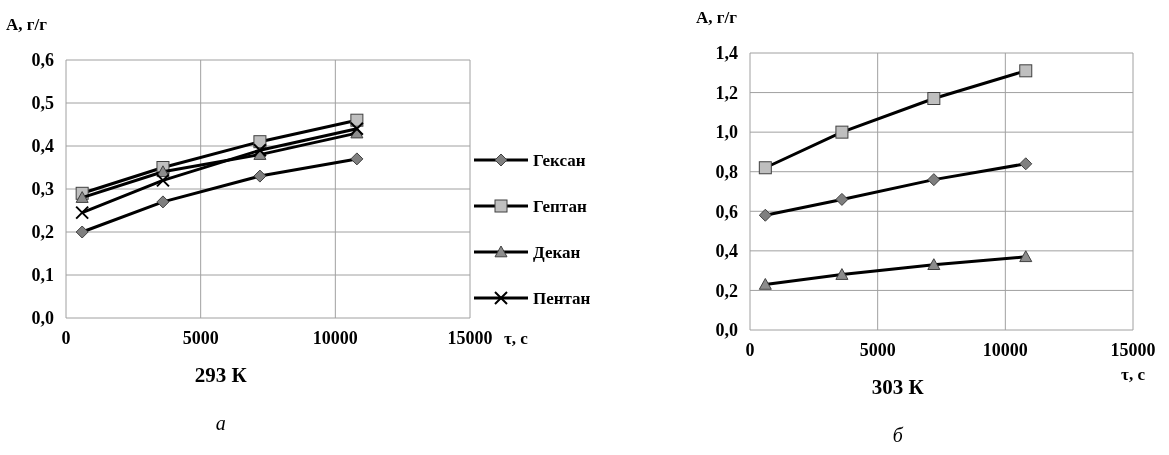 The width and height of the screenshot is (1169, 455). Describe the element at coordinates (42, 275) in the screenshot. I see `y-tick-label: 0,1` at that location.